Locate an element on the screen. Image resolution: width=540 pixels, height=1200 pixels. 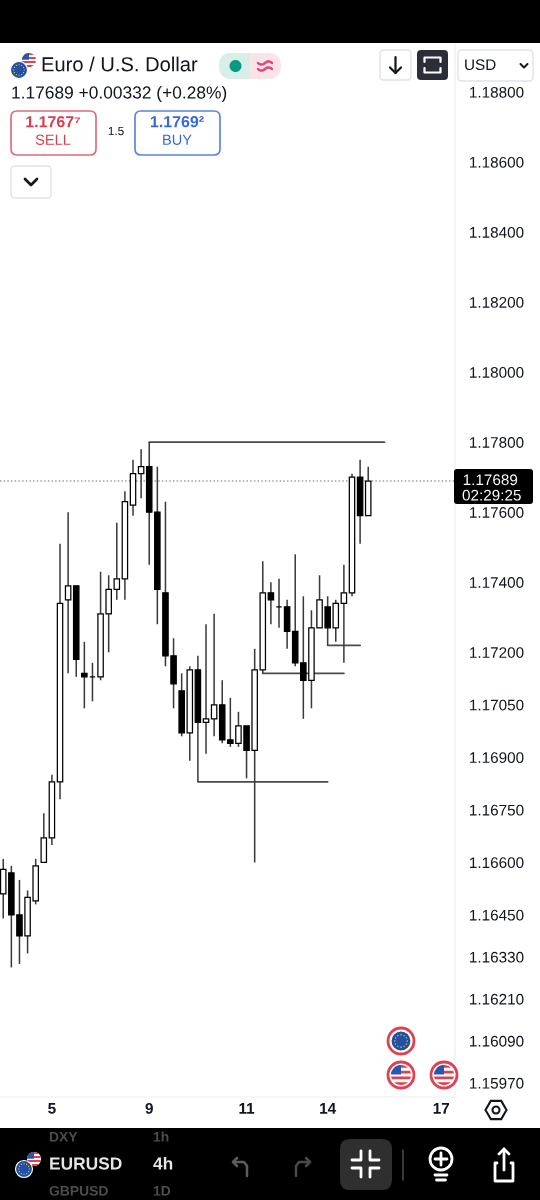
y-tick-label: 1.16450 is located at coordinates (497, 915).